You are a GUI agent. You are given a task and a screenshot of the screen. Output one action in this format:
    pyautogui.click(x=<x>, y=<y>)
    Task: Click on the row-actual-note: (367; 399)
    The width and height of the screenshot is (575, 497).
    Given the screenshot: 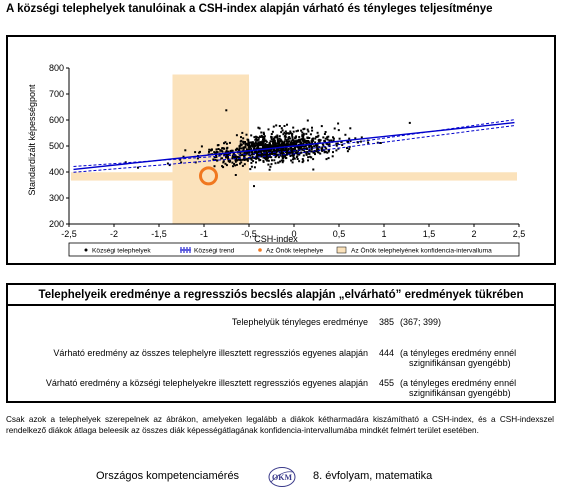 What is the action you would take?
    pyautogui.click(x=421, y=322)
    